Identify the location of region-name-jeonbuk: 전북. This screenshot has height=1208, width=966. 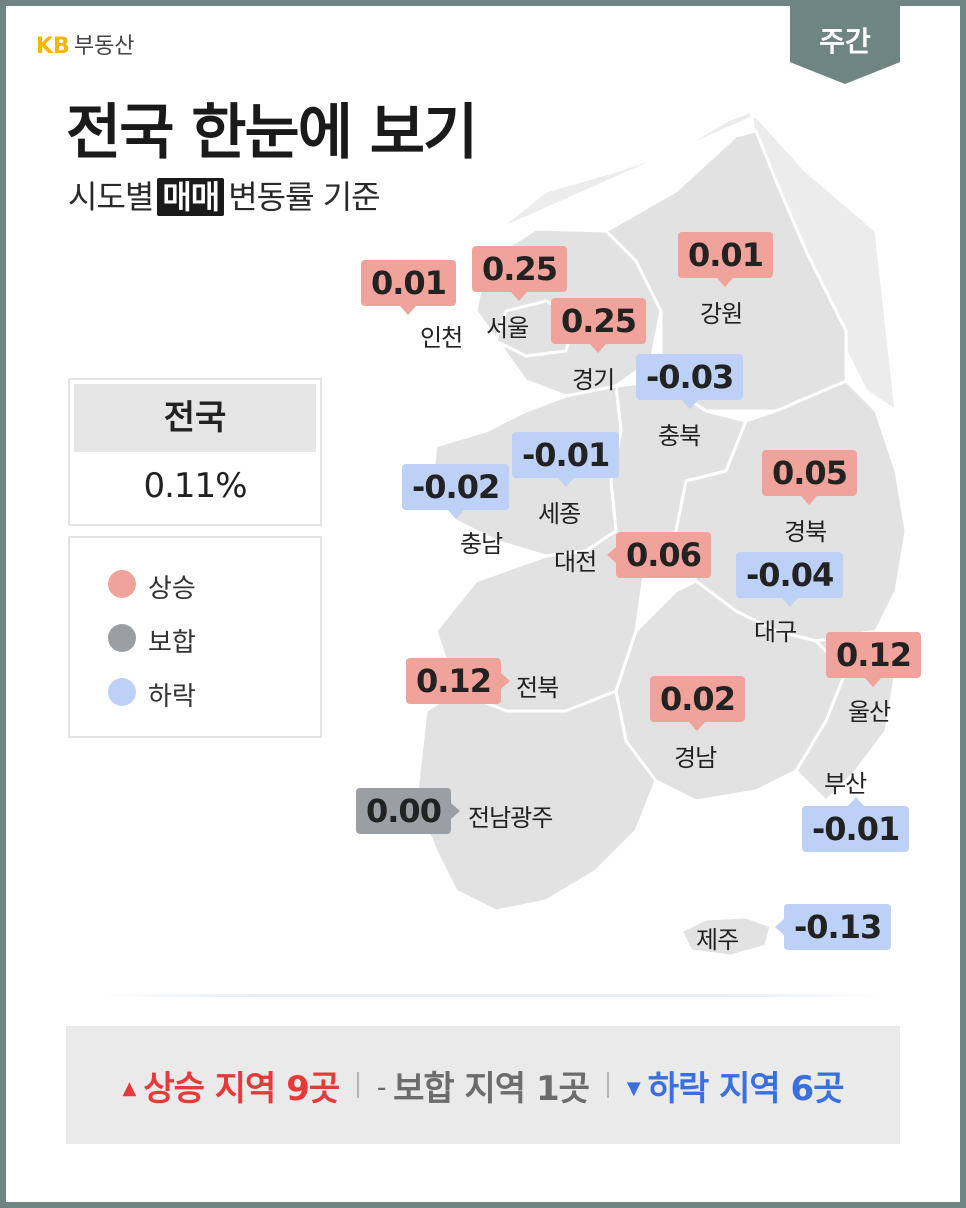
(537, 688).